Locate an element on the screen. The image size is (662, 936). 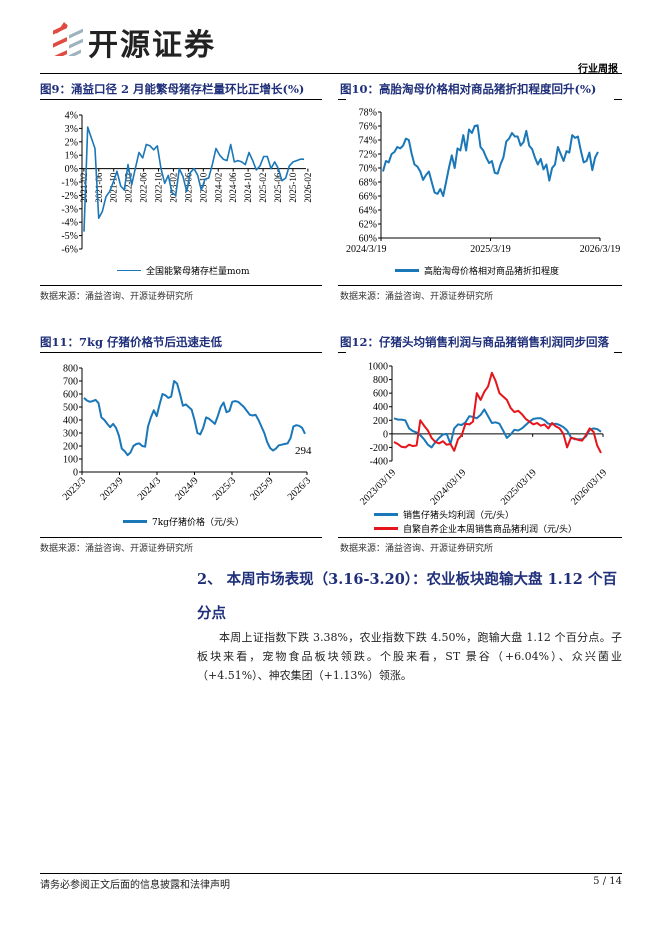
y-tick-label: -5% is located at coordinates (69, 236).